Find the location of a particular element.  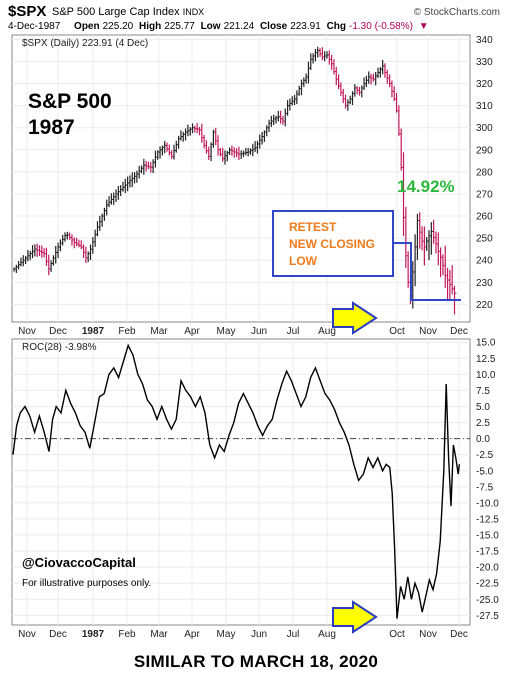

index-name: S&P 500 Large Cap Index INDX is located at coordinates (128, 12).